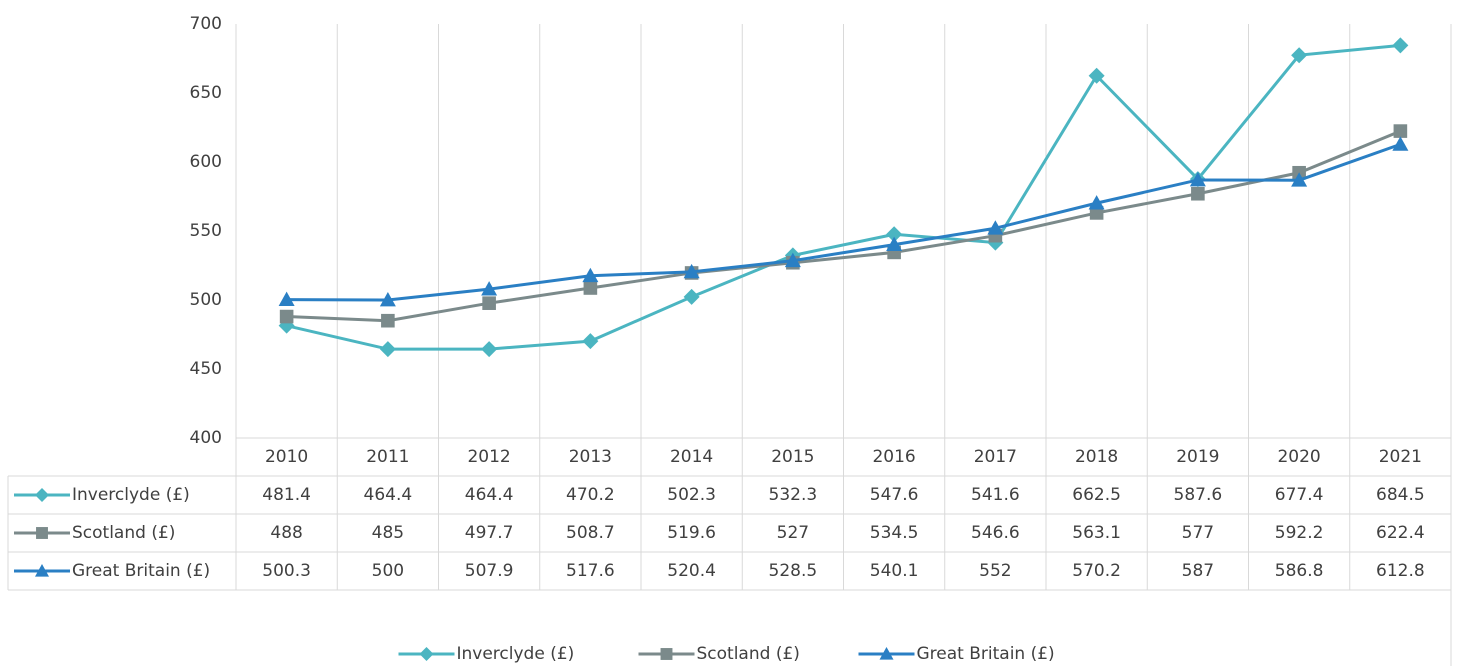 Image resolution: width=1457 pixels, height=666 pixels. Describe the element at coordinates (123, 533) in the screenshot. I see `table-row-label: Scotland (£)` at that location.